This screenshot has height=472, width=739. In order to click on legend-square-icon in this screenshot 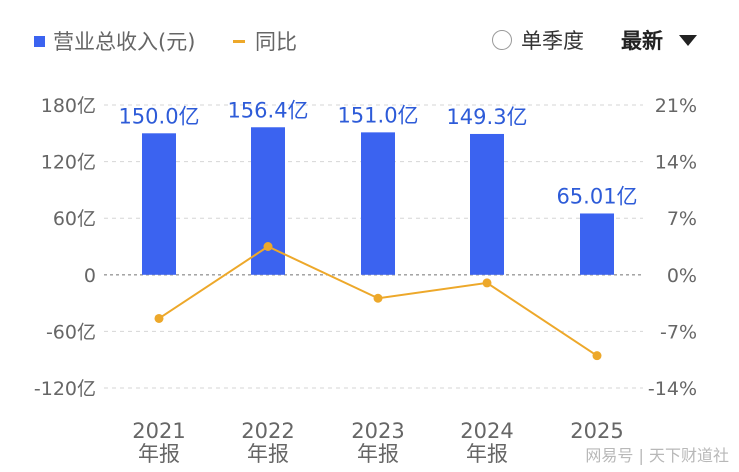, I will do `click(39, 41)`.